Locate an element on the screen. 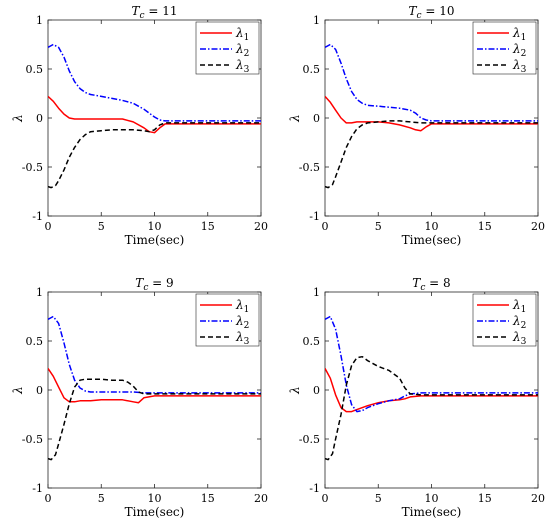 This screenshot has height=528, width=550. title-value: = 10 is located at coordinates (438, 11).